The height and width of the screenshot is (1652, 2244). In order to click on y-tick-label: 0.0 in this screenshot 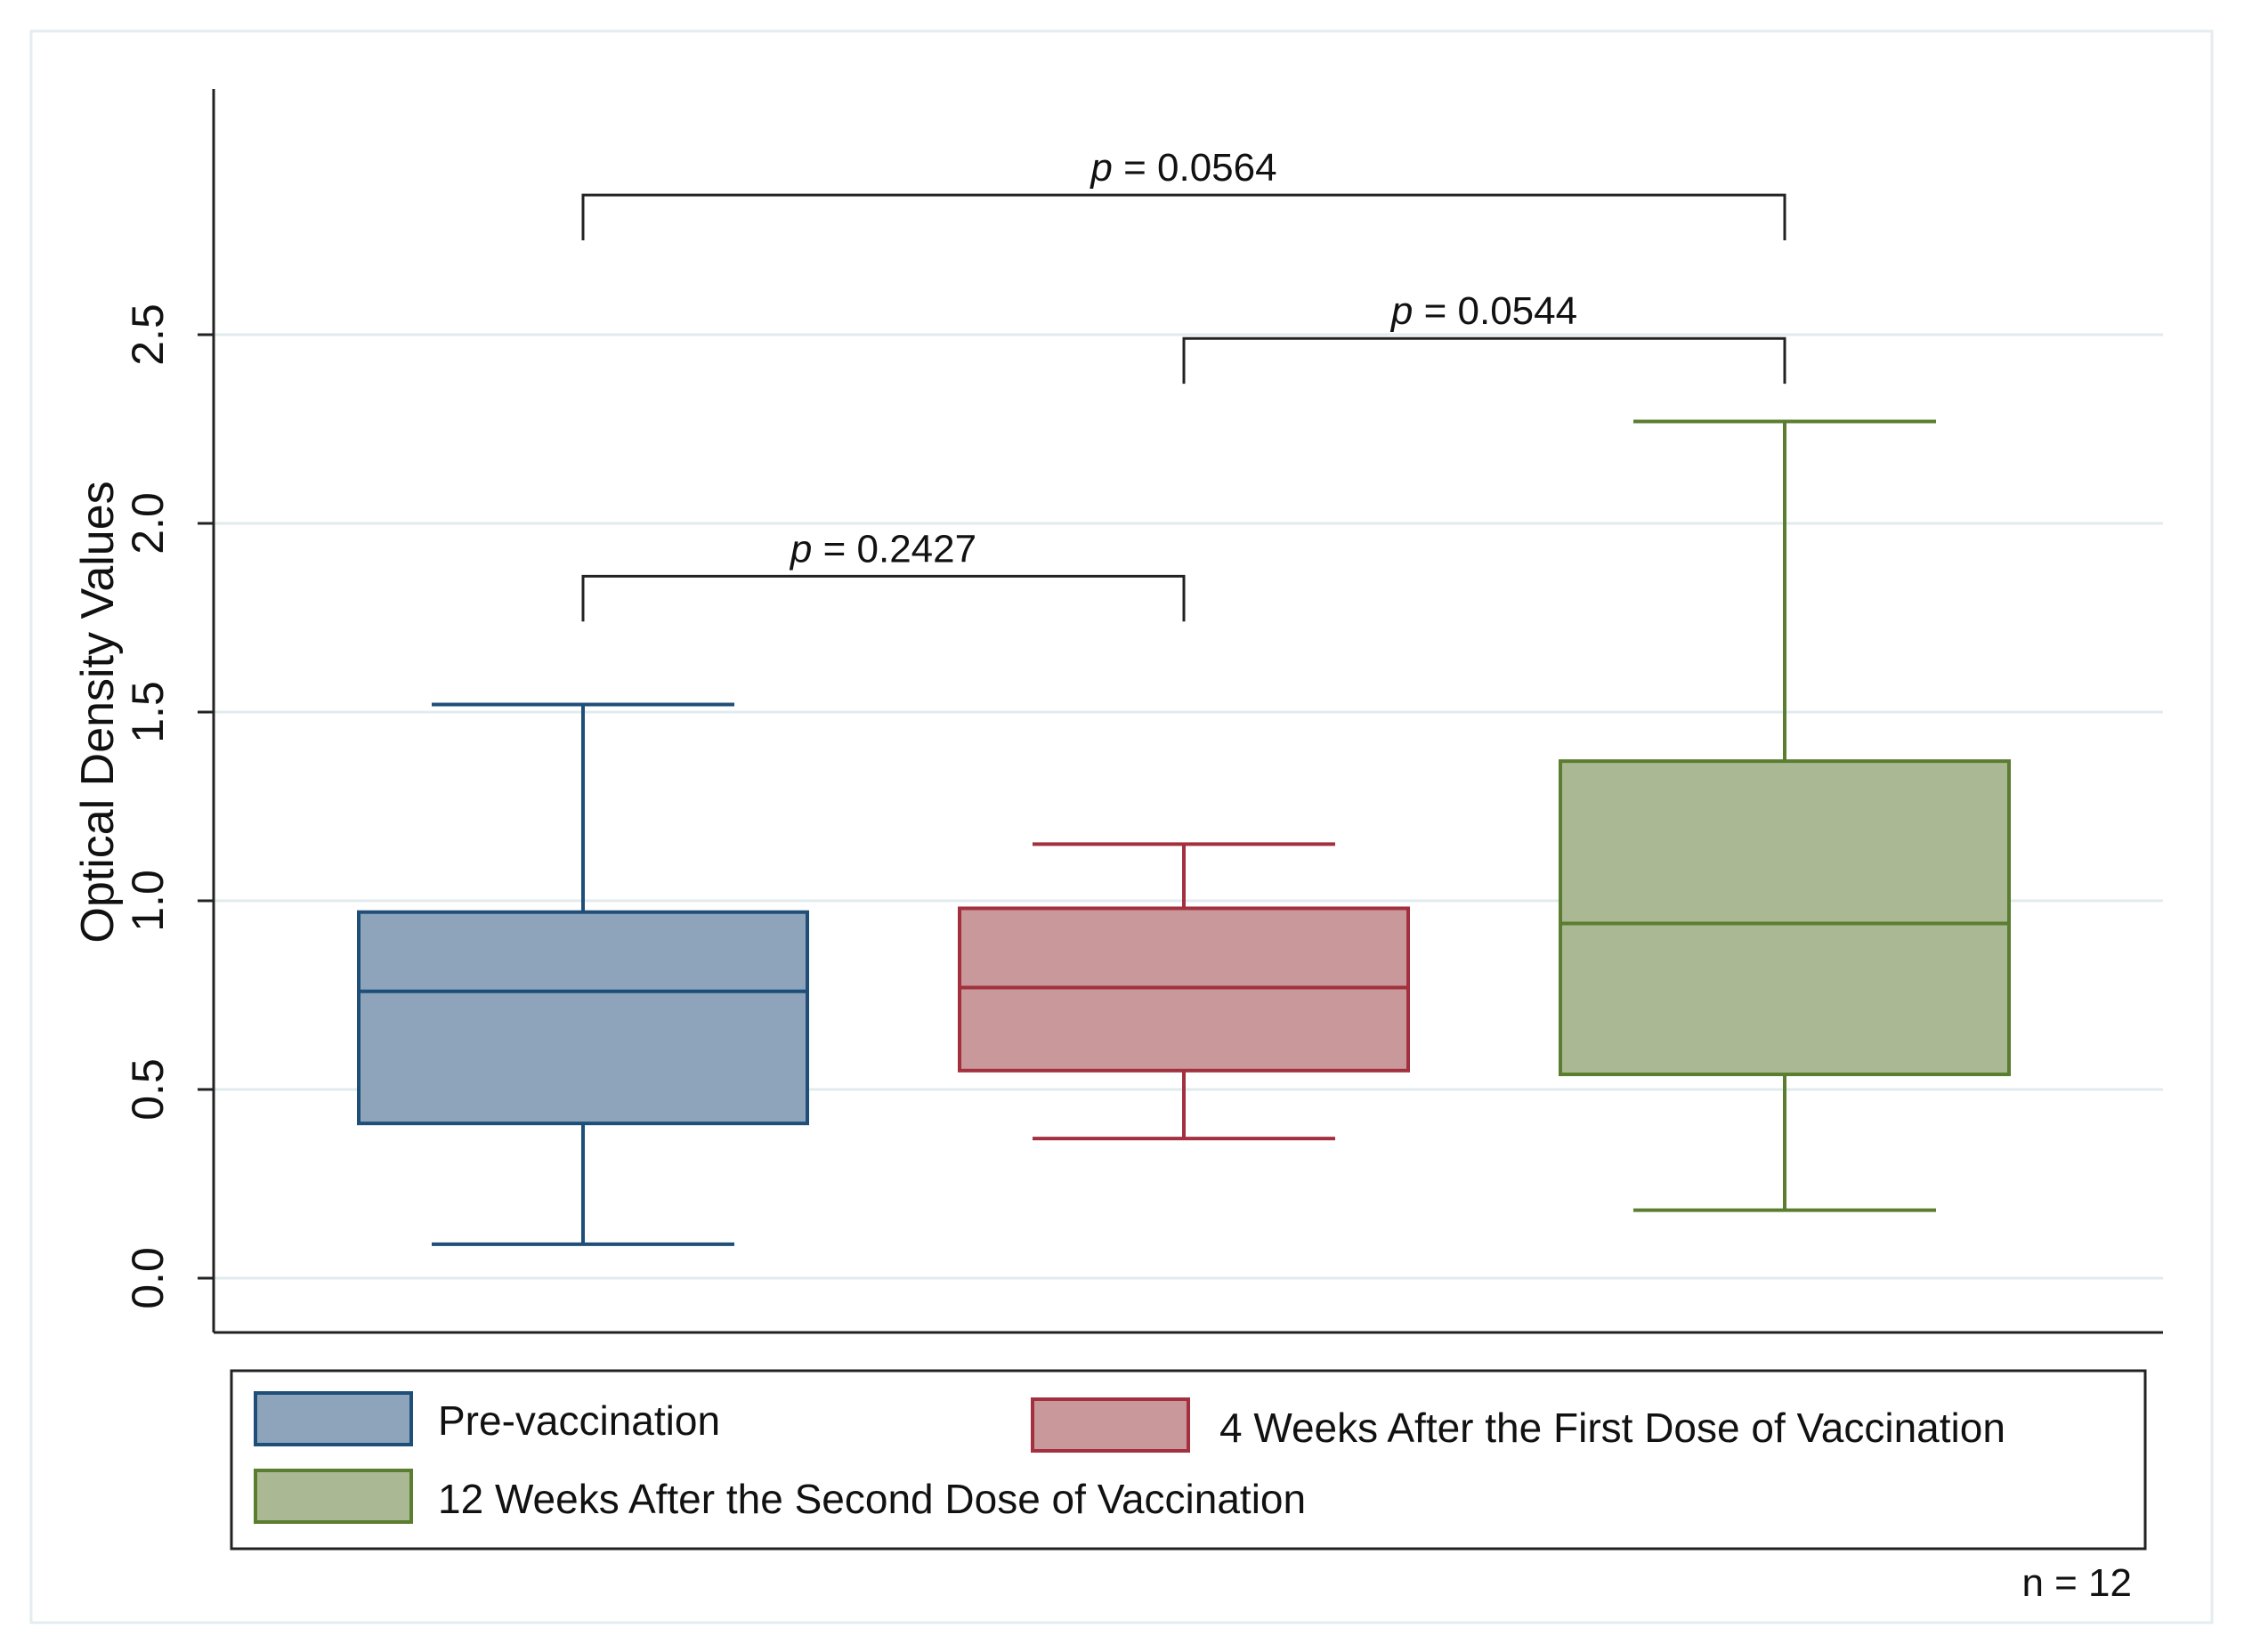, I will do `click(148, 1278)`.